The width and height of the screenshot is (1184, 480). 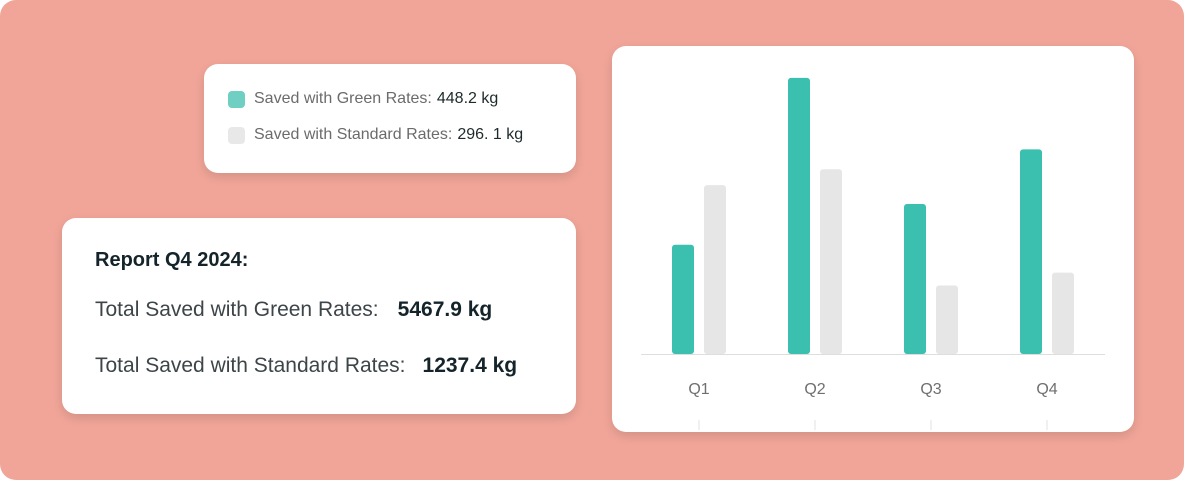 What do you see at coordinates (814, 389) in the screenshot?
I see `x-tick-label-q2: Q2` at bounding box center [814, 389].